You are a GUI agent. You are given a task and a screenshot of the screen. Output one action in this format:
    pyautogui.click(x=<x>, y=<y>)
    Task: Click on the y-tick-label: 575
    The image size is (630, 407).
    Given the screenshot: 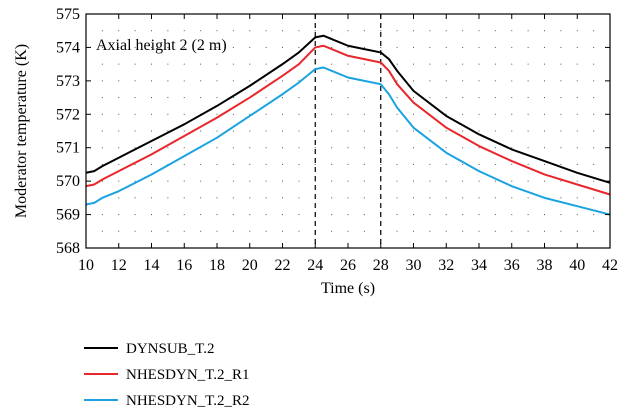 What is the action you would take?
    pyautogui.click(x=68, y=14)
    